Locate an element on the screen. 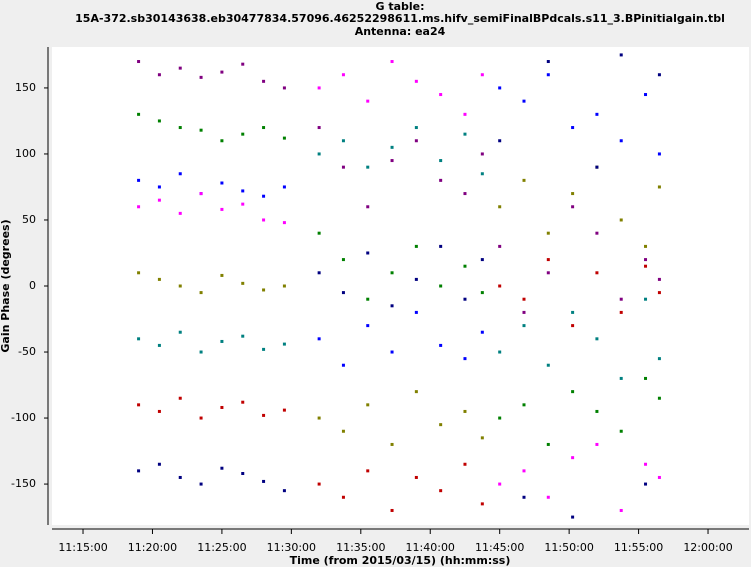 The height and width of the screenshot is (567, 751). y-tick-label: 50 is located at coordinates (29, 219).